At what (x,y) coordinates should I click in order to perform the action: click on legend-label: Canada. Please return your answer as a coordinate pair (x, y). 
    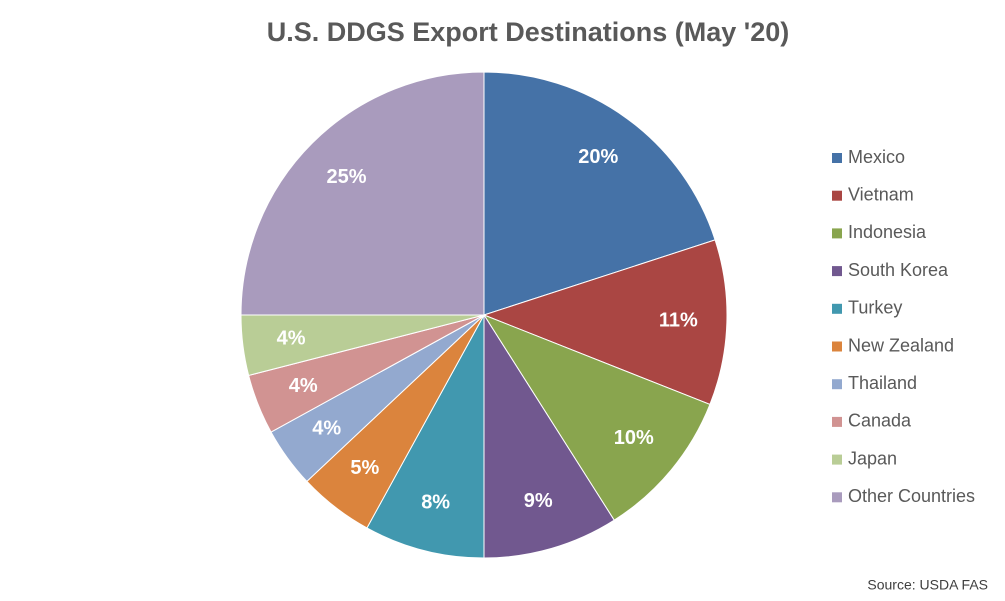
    Looking at the image, I should click on (880, 421).